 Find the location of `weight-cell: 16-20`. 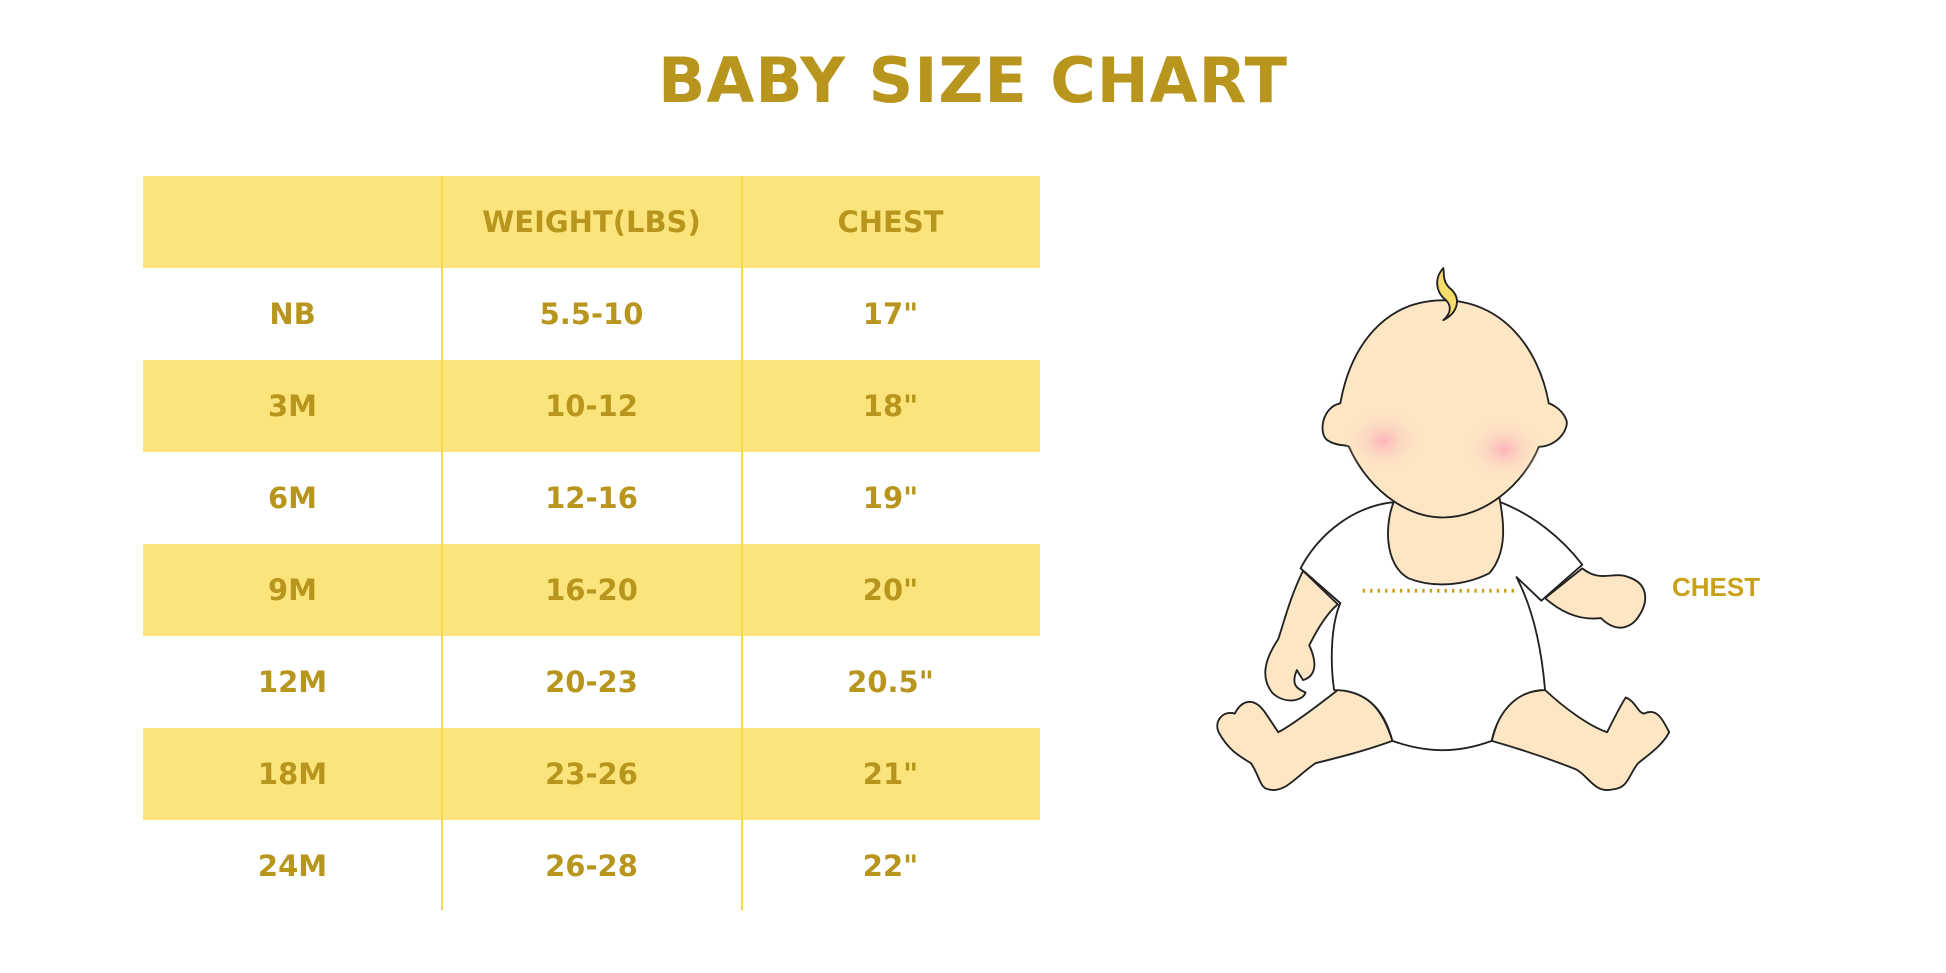

weight-cell: 16-20 is located at coordinates (591, 590).